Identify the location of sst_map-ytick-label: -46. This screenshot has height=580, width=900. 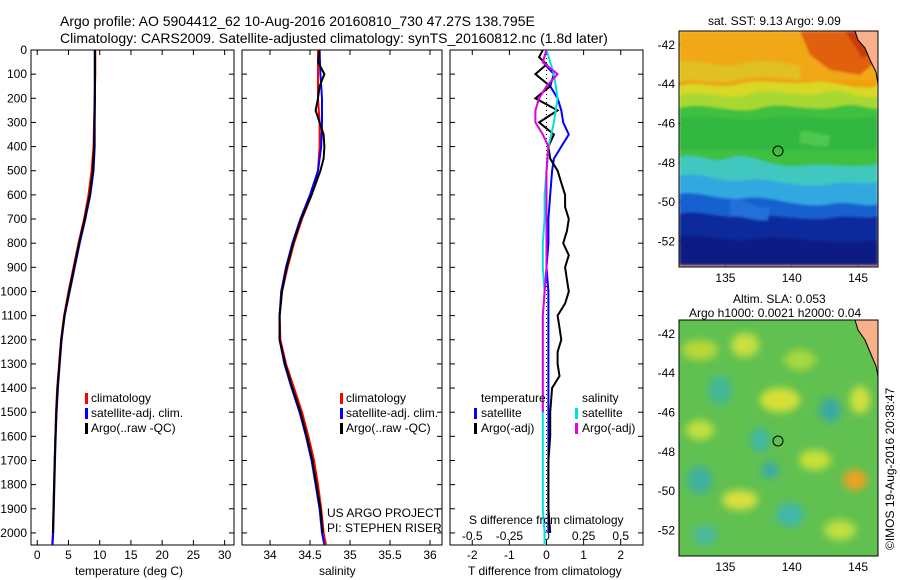
(667, 123).